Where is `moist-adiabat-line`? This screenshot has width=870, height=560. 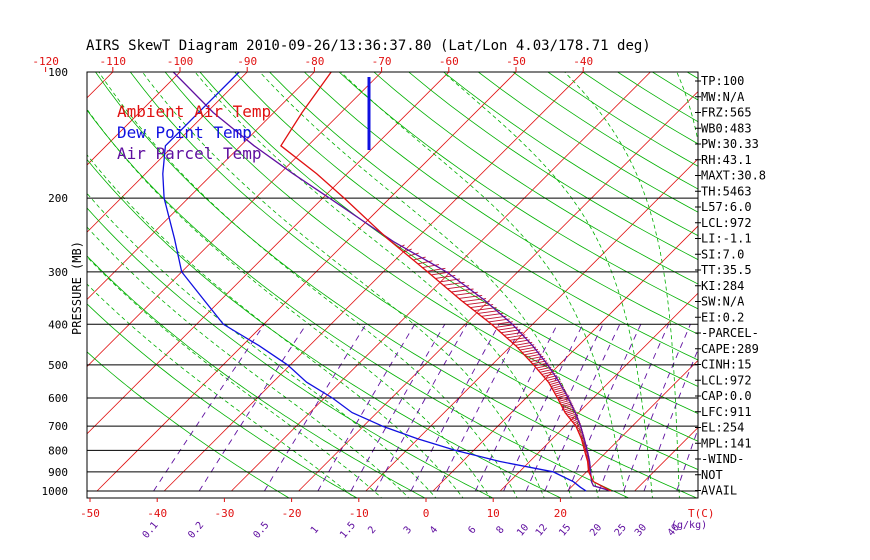 moist-adiabat-line is located at coordinates (622, 285).